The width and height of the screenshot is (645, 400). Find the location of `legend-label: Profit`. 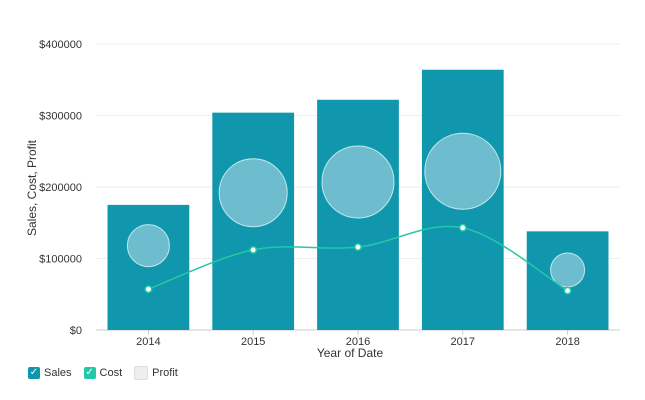

legend-label: Profit is located at coordinates (165, 373).